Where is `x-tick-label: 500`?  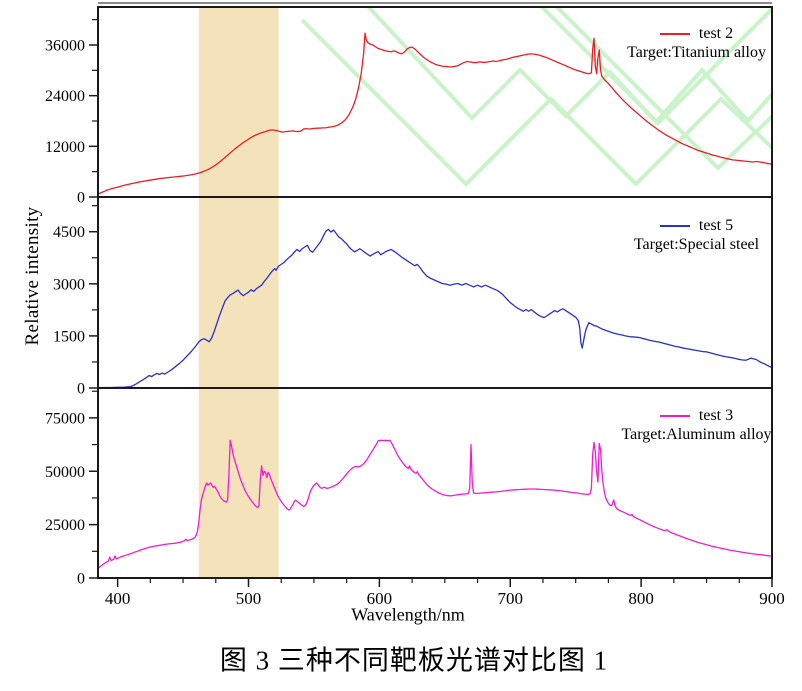
x-tick-label: 500 is located at coordinates (249, 598).